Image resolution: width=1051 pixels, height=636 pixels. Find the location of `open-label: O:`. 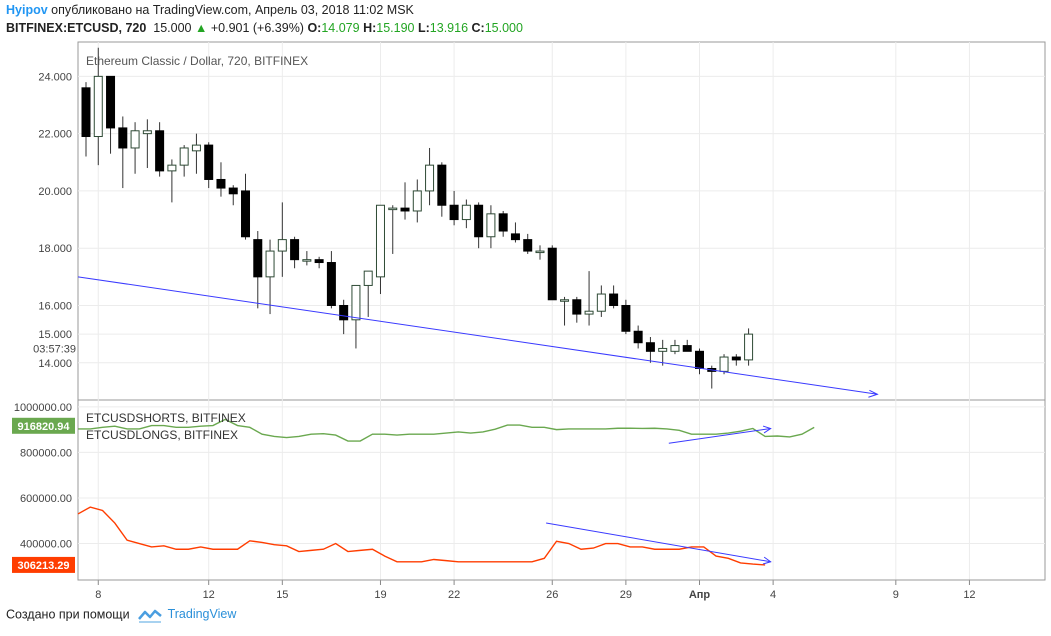

open-label: O: is located at coordinates (314, 28).